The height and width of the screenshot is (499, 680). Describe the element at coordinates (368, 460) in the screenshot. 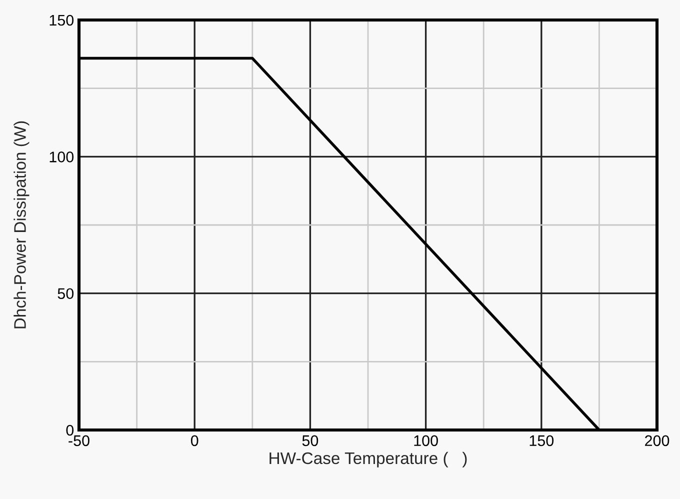

I see `x-axis-title: HW-Case Temperature ( )` at that location.